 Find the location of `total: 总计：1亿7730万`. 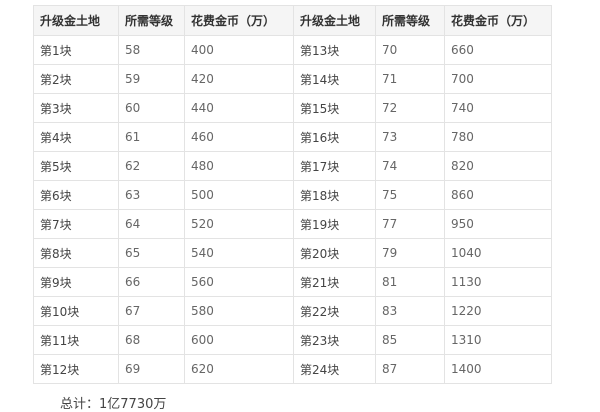

total: 总计：1亿7730万 is located at coordinates (113, 404).